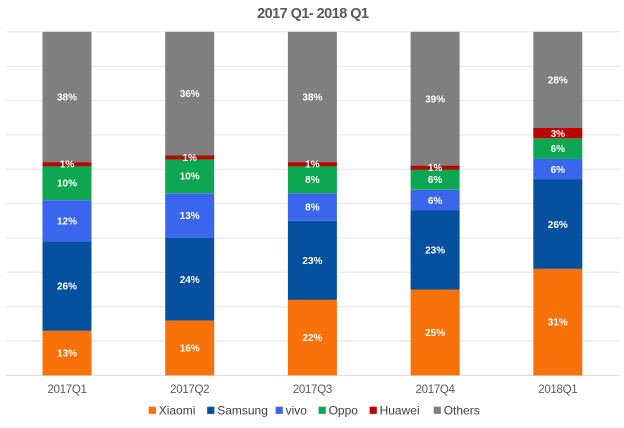 The height and width of the screenshot is (428, 624). What do you see at coordinates (312, 390) in the screenshot?
I see `svg-text: 2017Q3` at bounding box center [312, 390].